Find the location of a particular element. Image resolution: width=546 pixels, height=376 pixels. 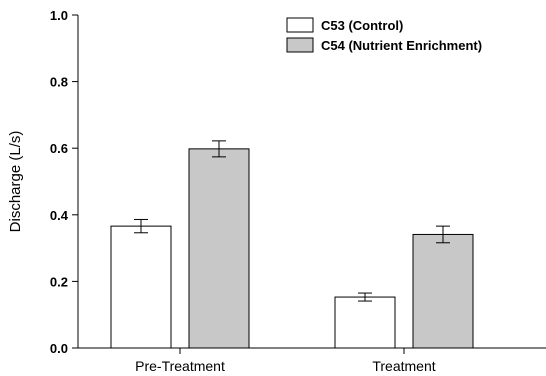

y-axis-title: Discharge (L/s) is located at coordinates (15, 182).